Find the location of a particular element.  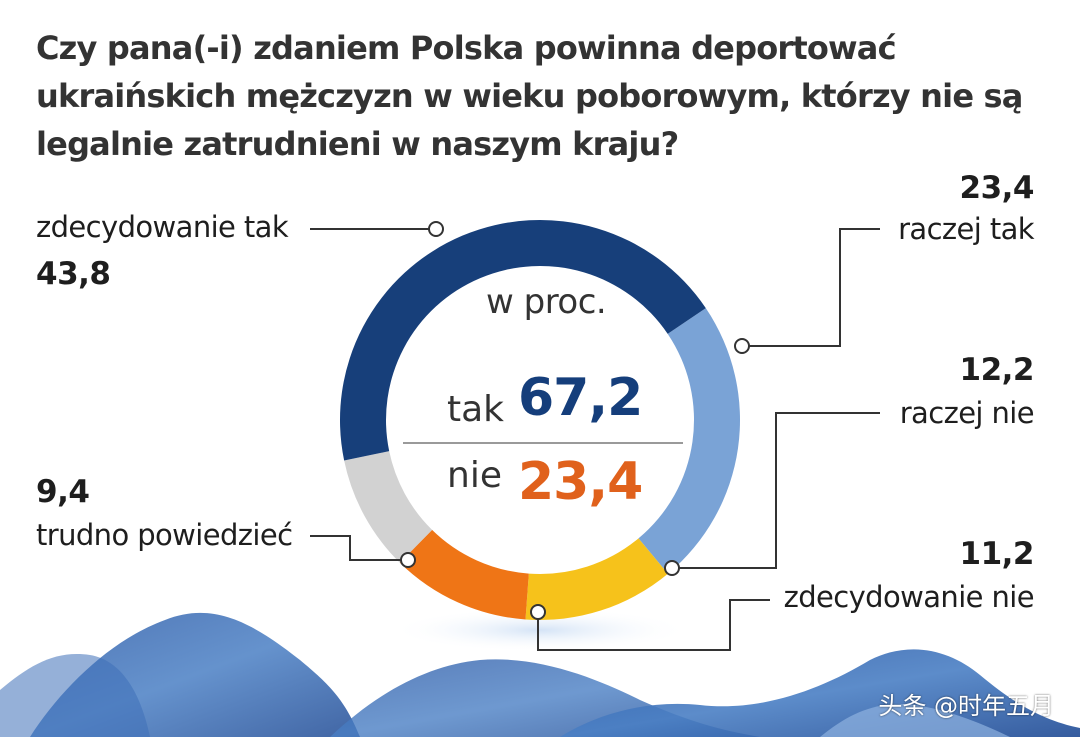

slice-label-zdecydowanie-nie: zdecydowanie nie is located at coordinates (909, 597).